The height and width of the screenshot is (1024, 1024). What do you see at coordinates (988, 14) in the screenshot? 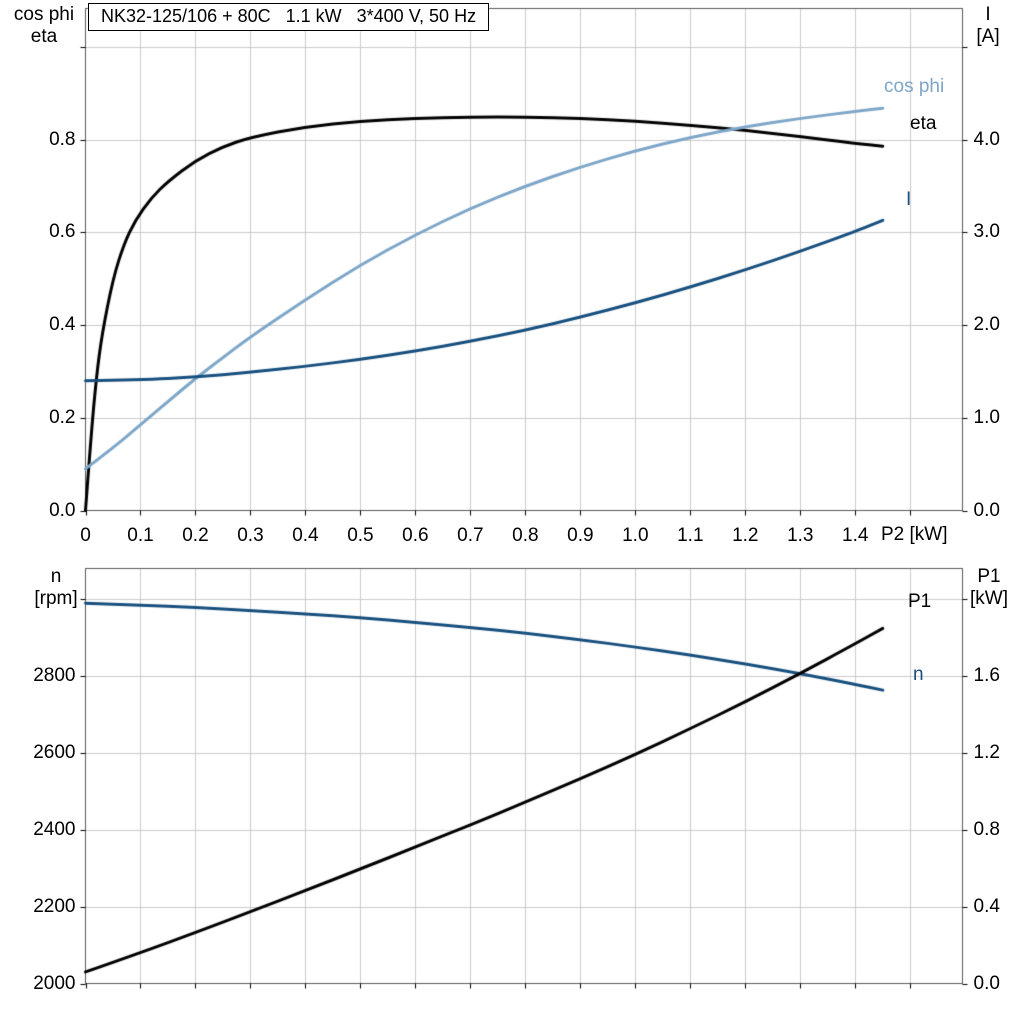
I see `axis-title-line: I` at bounding box center [988, 14].